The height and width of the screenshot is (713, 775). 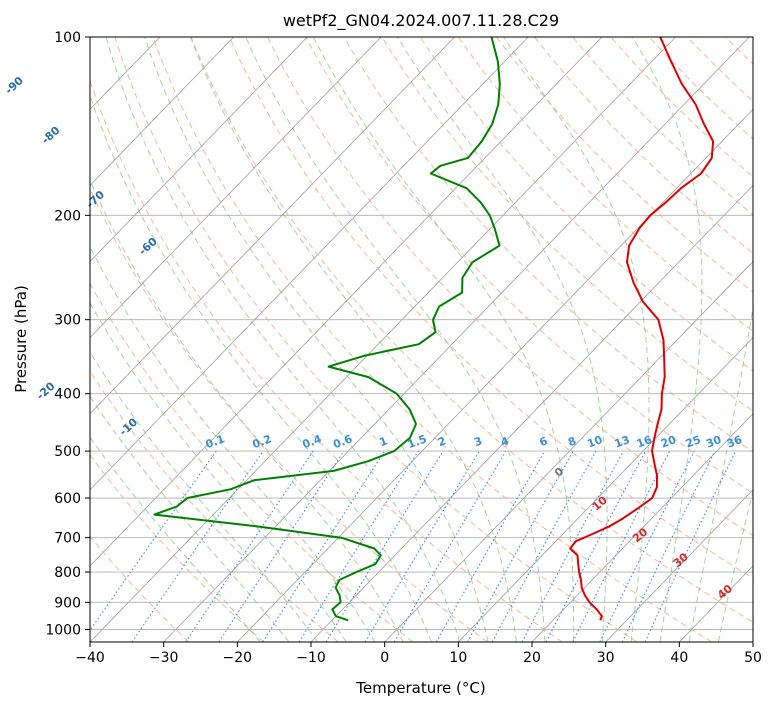 I want to click on x-tick-label: 30, so click(x=606, y=658).